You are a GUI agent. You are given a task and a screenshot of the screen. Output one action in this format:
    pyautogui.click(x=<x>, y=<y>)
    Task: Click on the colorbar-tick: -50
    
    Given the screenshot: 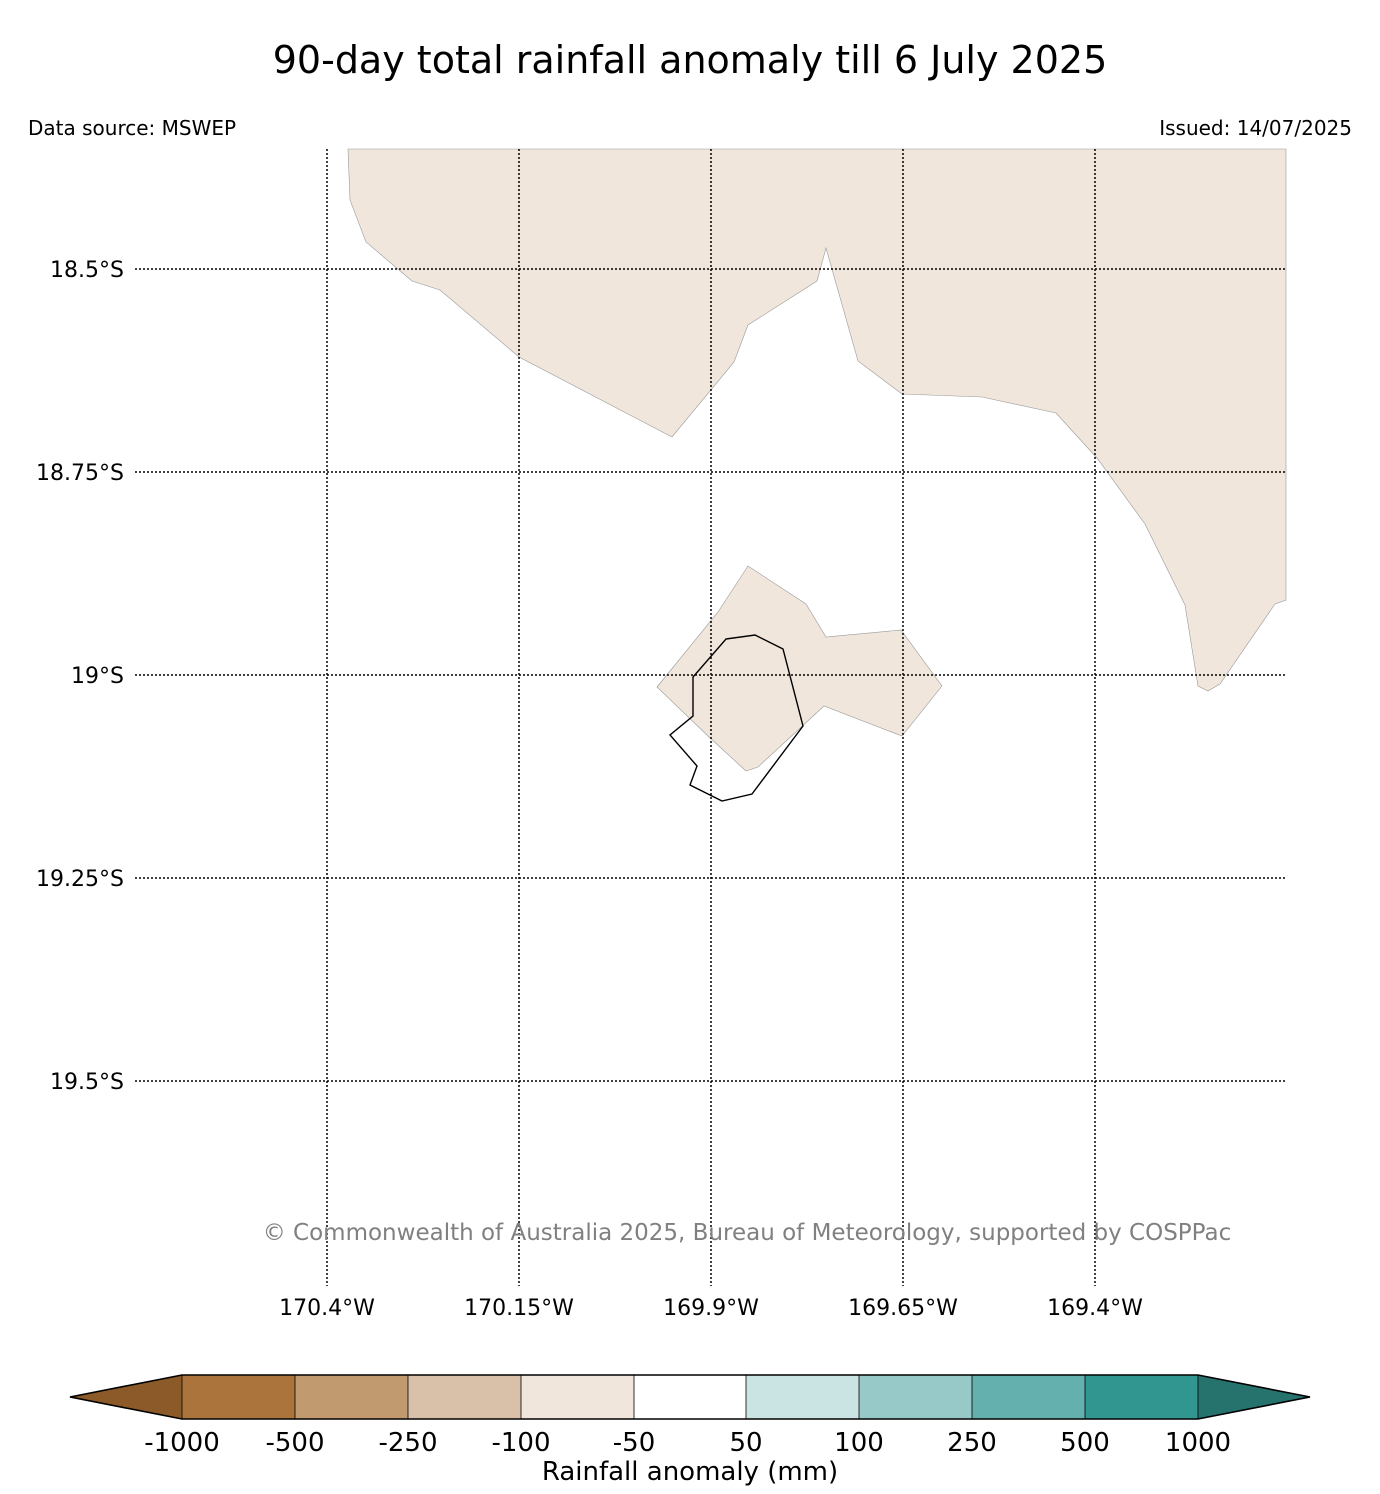 What is the action you would take?
    pyautogui.click(x=634, y=1443)
    